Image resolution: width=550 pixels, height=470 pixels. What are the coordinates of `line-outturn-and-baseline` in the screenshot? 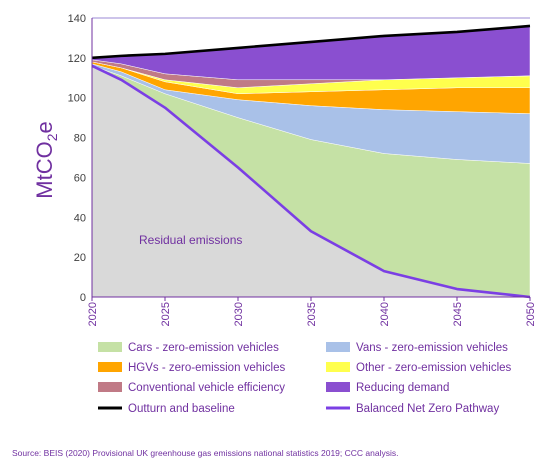 It's located at (311, 42).